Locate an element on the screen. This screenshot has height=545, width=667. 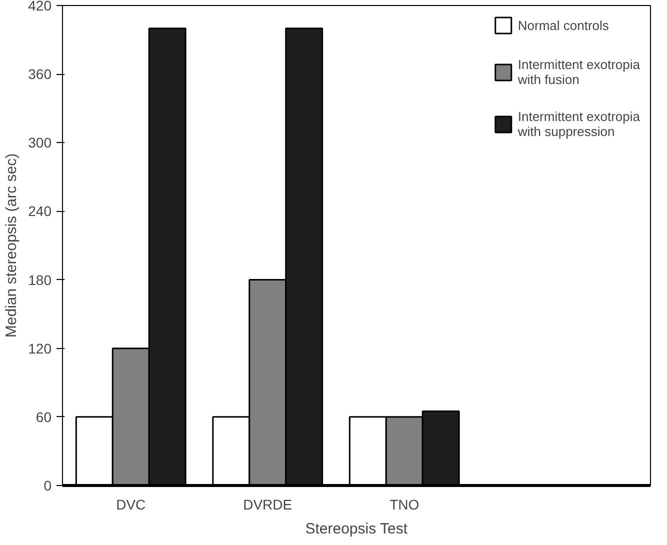
y-tick-label: 0 is located at coordinates (48, 486).